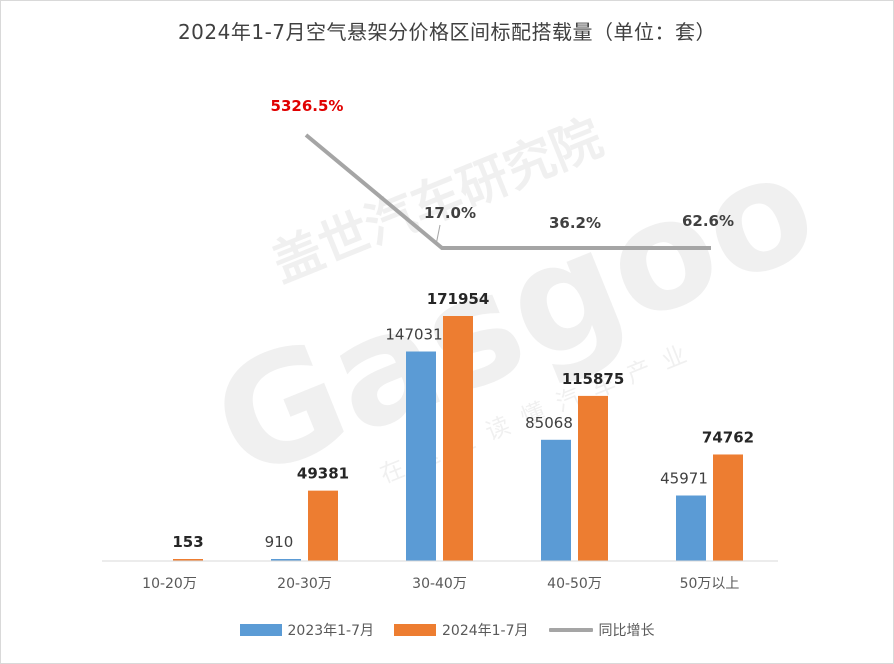  I want to click on x-tick-label: 30-40万, so click(439, 584).